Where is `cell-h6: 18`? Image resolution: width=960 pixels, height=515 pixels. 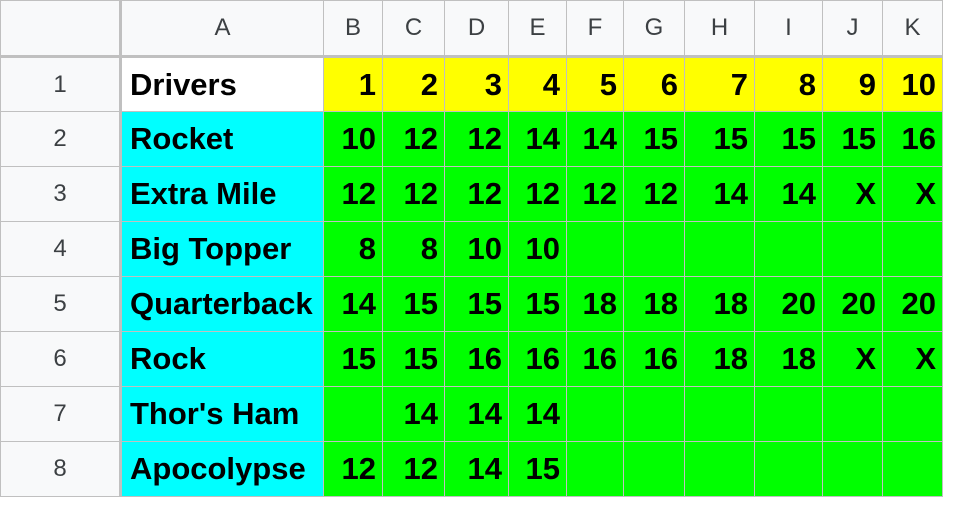
cell-h6: 18 is located at coordinates (719, 359).